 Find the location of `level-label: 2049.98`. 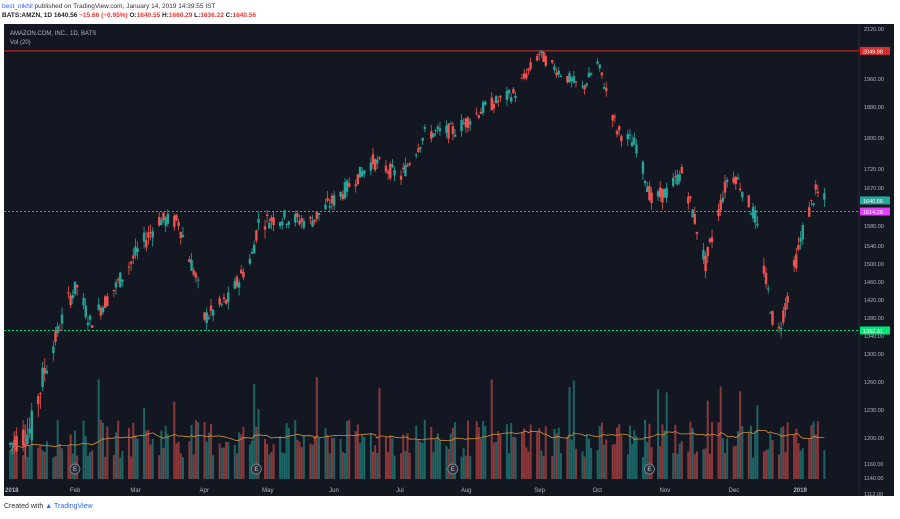

level-label: 2049.98 is located at coordinates (873, 52).